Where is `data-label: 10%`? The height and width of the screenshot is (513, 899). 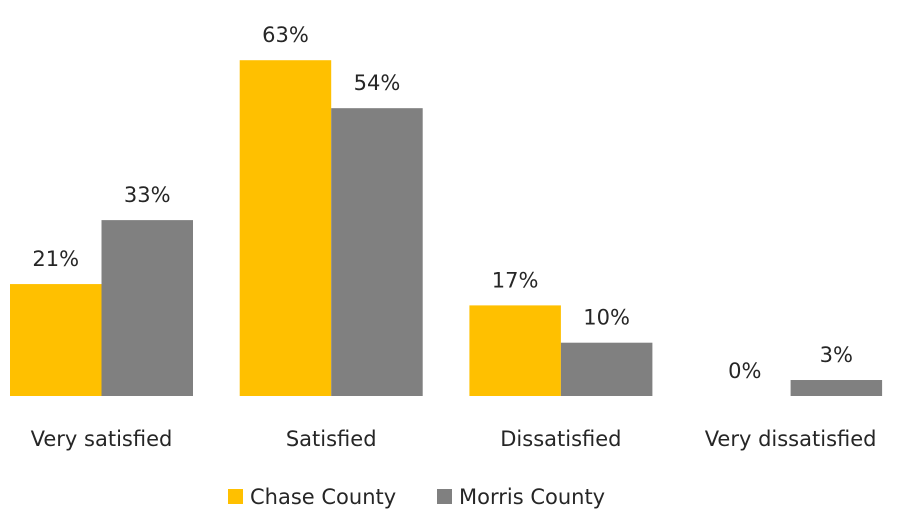 data-label: 10% is located at coordinates (606, 318).